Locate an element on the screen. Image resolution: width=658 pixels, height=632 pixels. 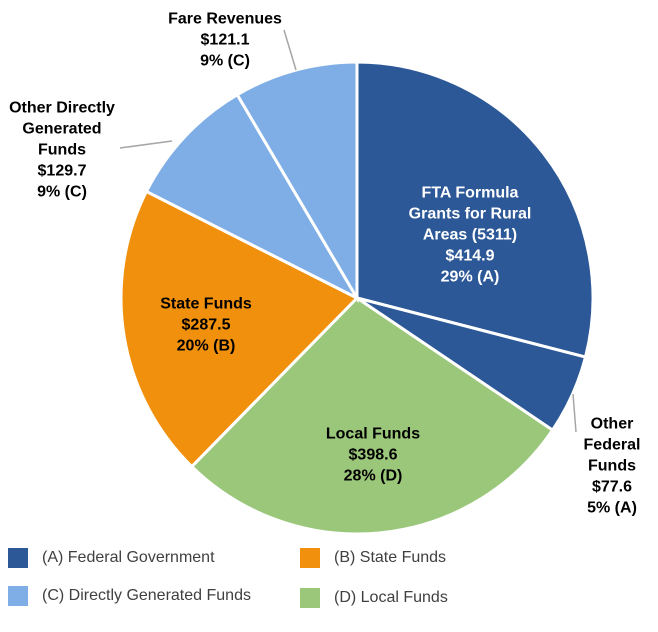
slice-share: 29% (A) is located at coordinates (470, 277).